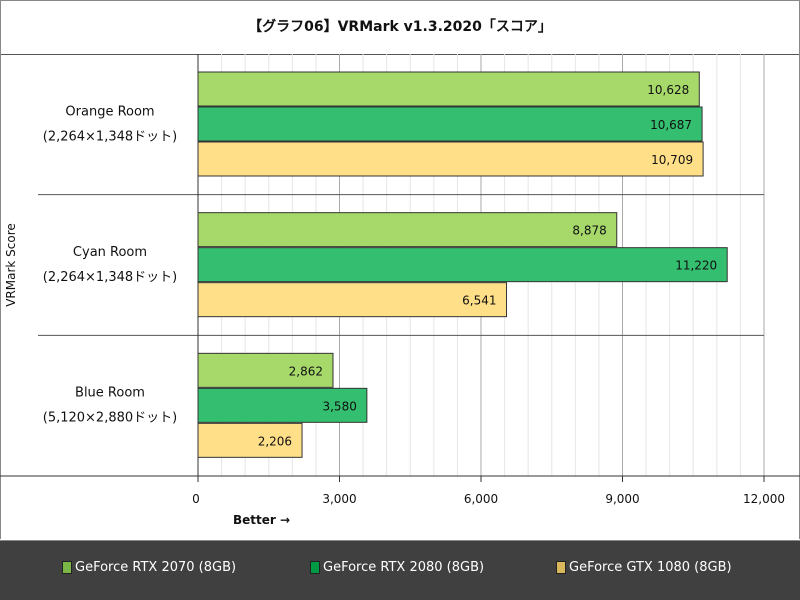  I want to click on legend-item: GeForce RTX 2080 (8GB), so click(397, 567).